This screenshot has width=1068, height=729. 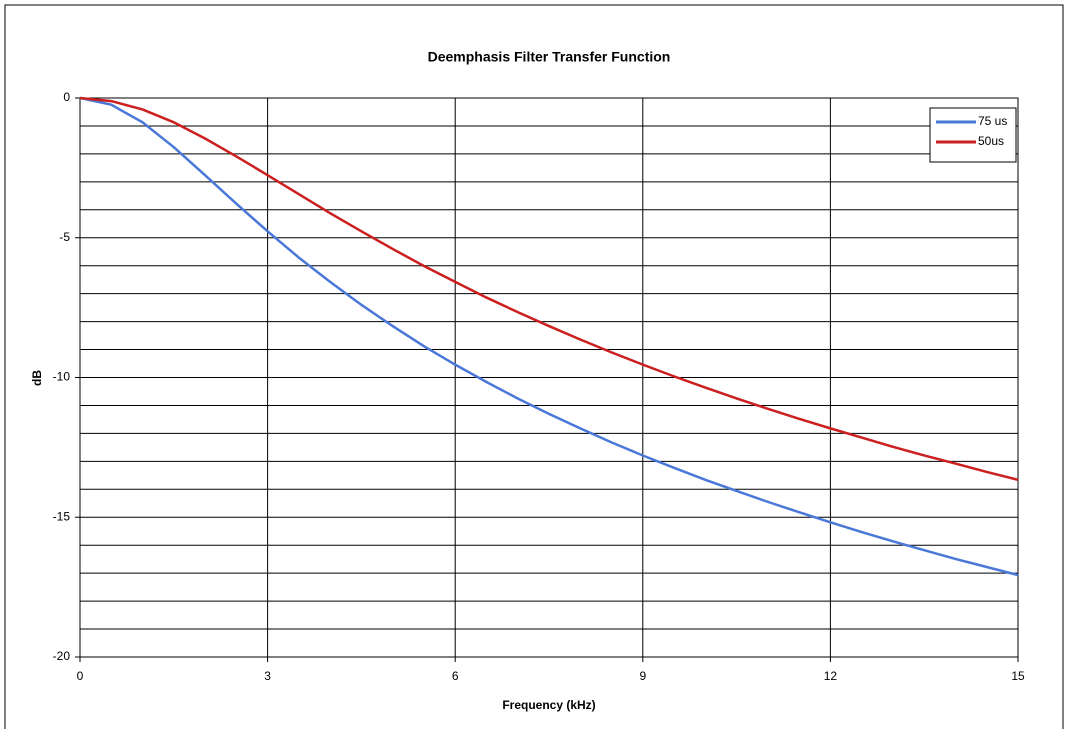 I want to click on x-tick-label: 3, so click(x=267, y=676).